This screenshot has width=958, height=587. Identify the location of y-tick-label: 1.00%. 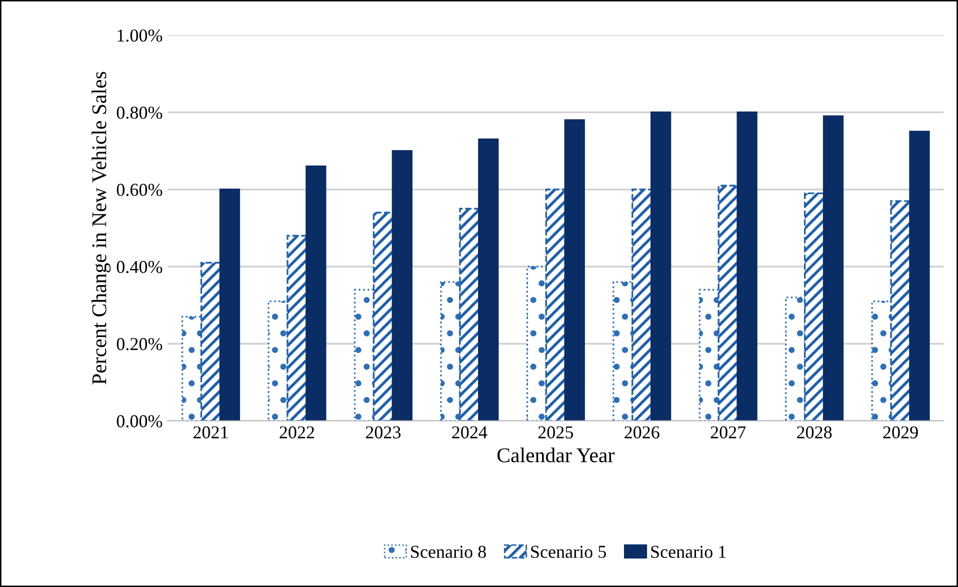
(140, 35).